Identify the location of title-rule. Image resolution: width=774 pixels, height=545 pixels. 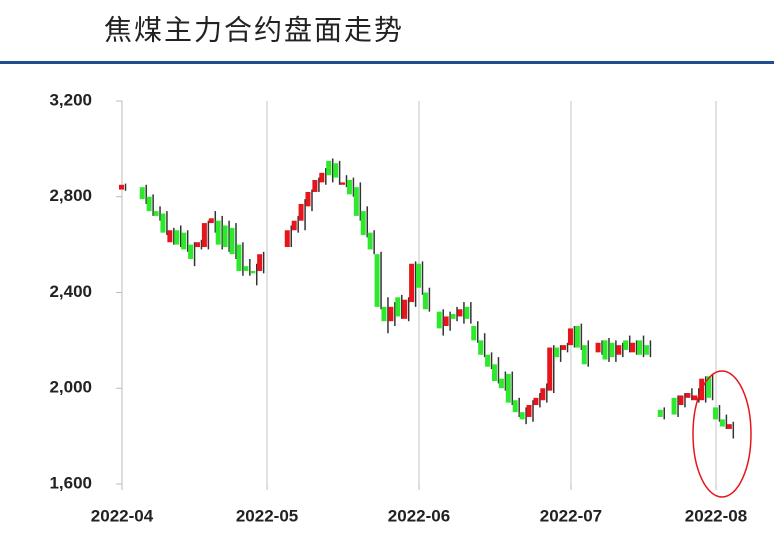
(387, 62).